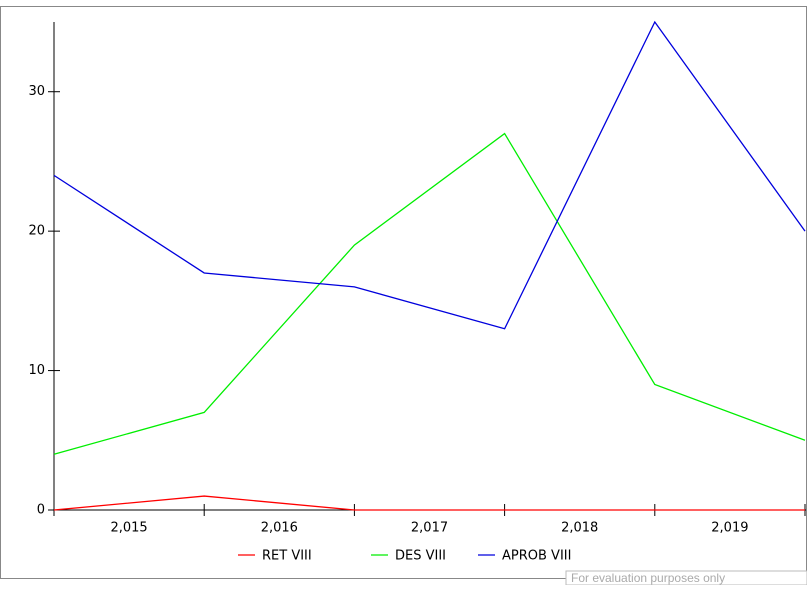 This screenshot has height=589, width=807. What do you see at coordinates (36, 370) in the screenshot?
I see `y-tick-label: 10` at bounding box center [36, 370].